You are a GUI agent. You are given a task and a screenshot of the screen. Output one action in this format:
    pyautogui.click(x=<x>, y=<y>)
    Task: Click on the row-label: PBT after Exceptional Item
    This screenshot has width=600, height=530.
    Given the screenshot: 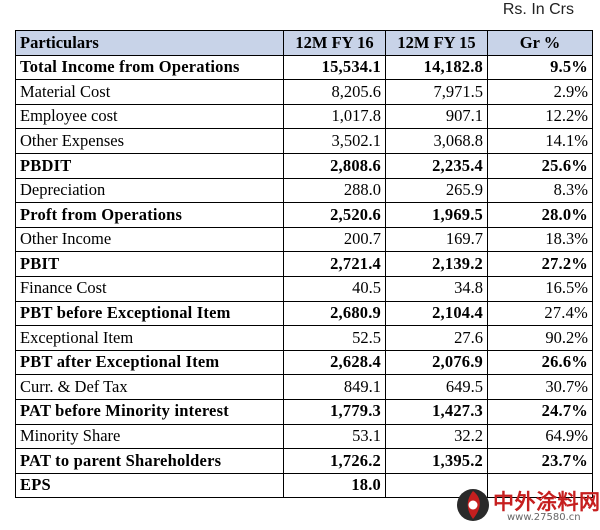 What is the action you would take?
    pyautogui.click(x=149, y=362)
    